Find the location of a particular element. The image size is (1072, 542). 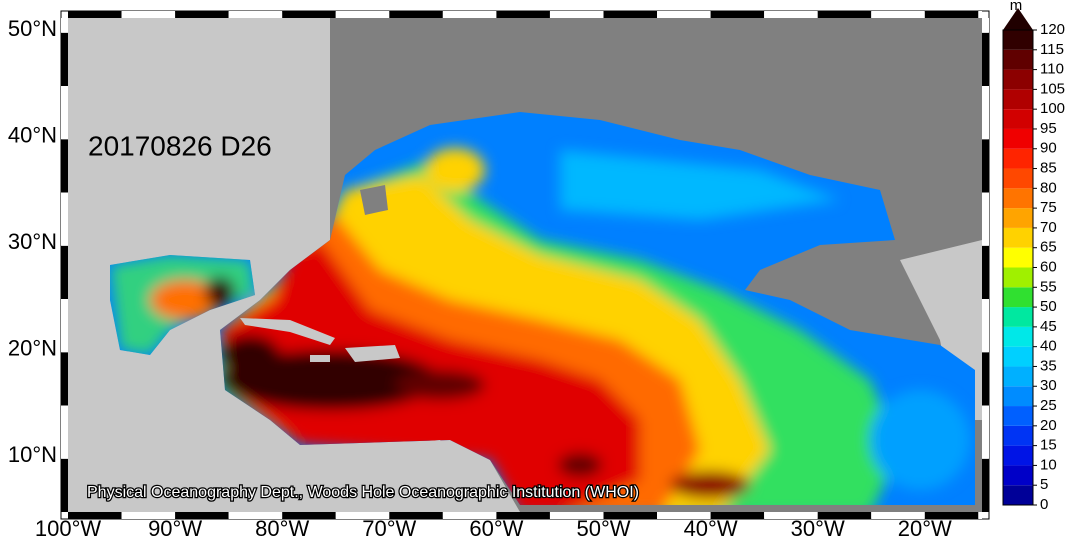

colorbar-tick-label: 90 is located at coordinates (1048, 148).